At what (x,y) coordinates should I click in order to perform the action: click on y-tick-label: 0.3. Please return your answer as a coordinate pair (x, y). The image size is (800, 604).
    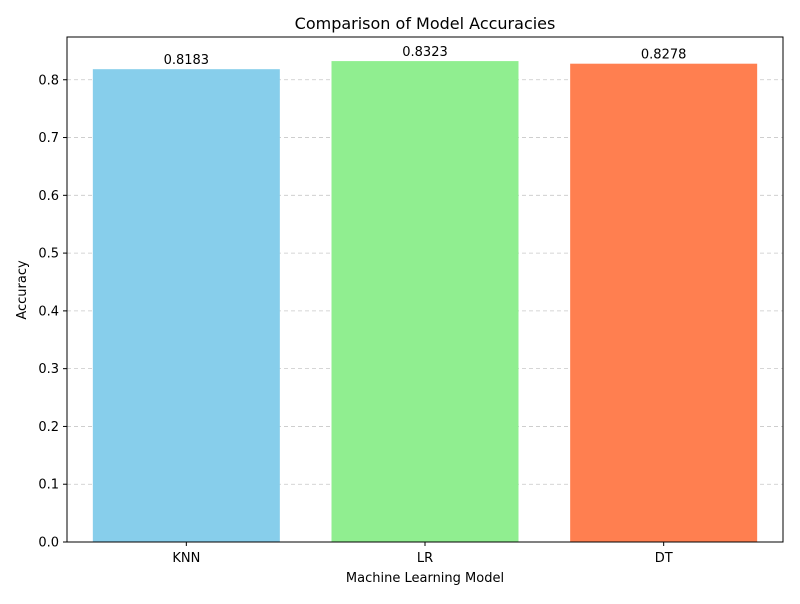
    Looking at the image, I should click on (48, 369).